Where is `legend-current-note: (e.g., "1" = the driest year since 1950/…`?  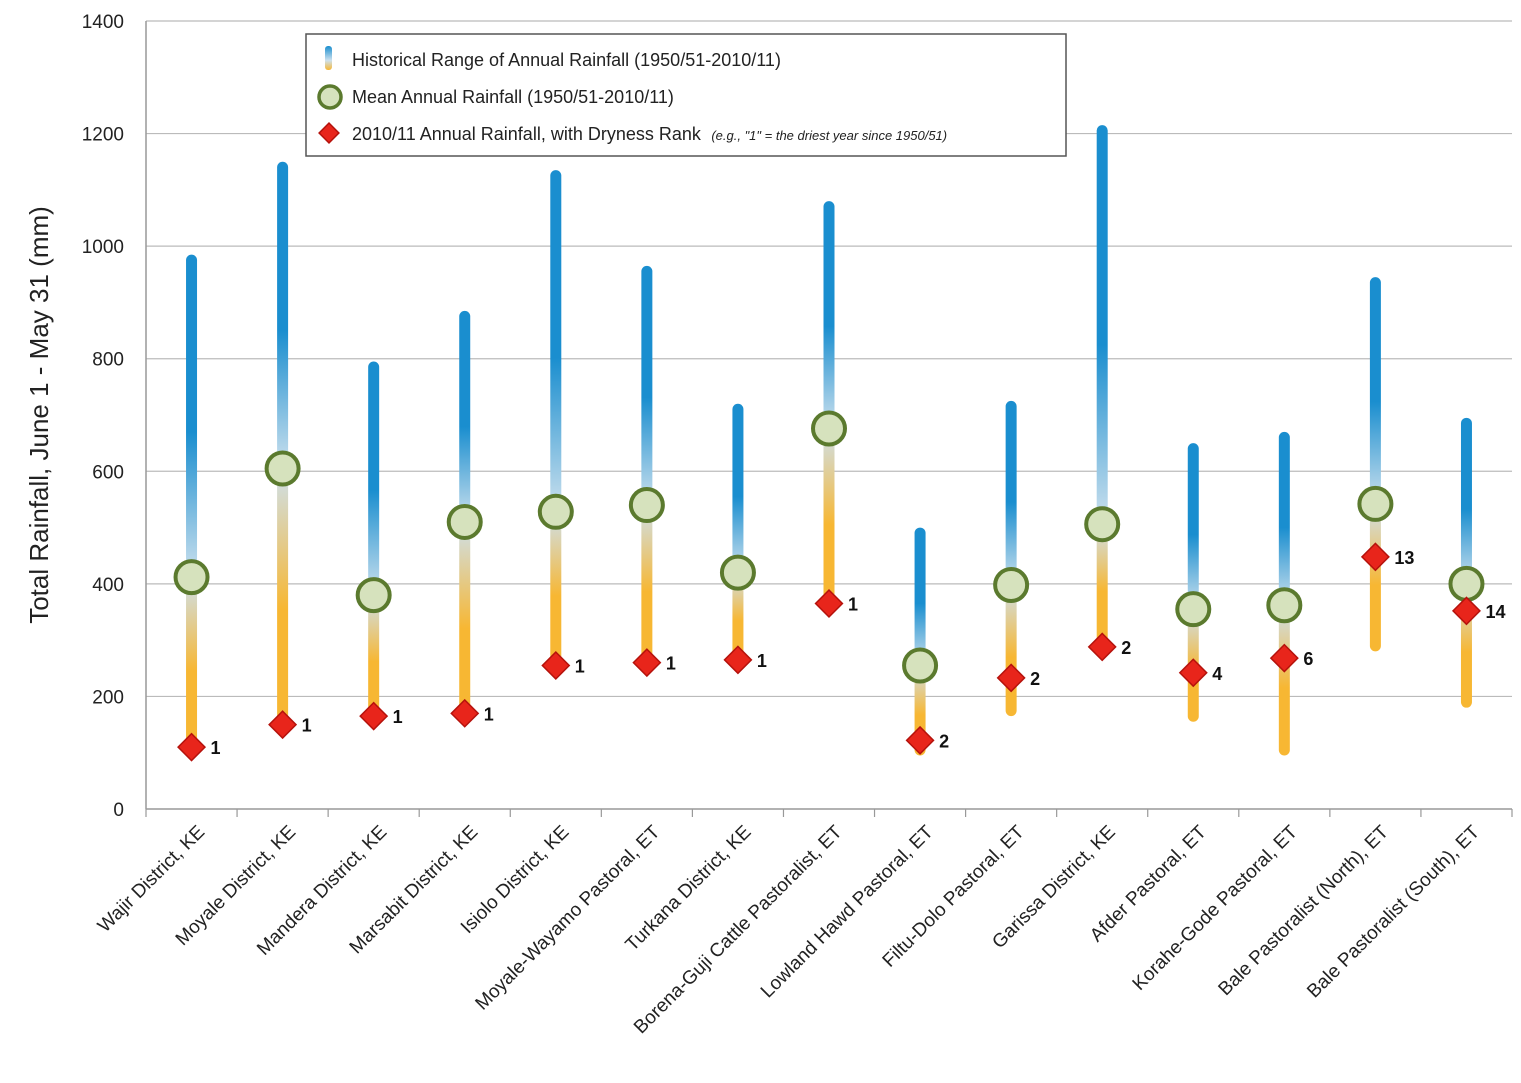 legend-current-note: (e.g., "1" = the driest year since 1950/… is located at coordinates (829, 135).